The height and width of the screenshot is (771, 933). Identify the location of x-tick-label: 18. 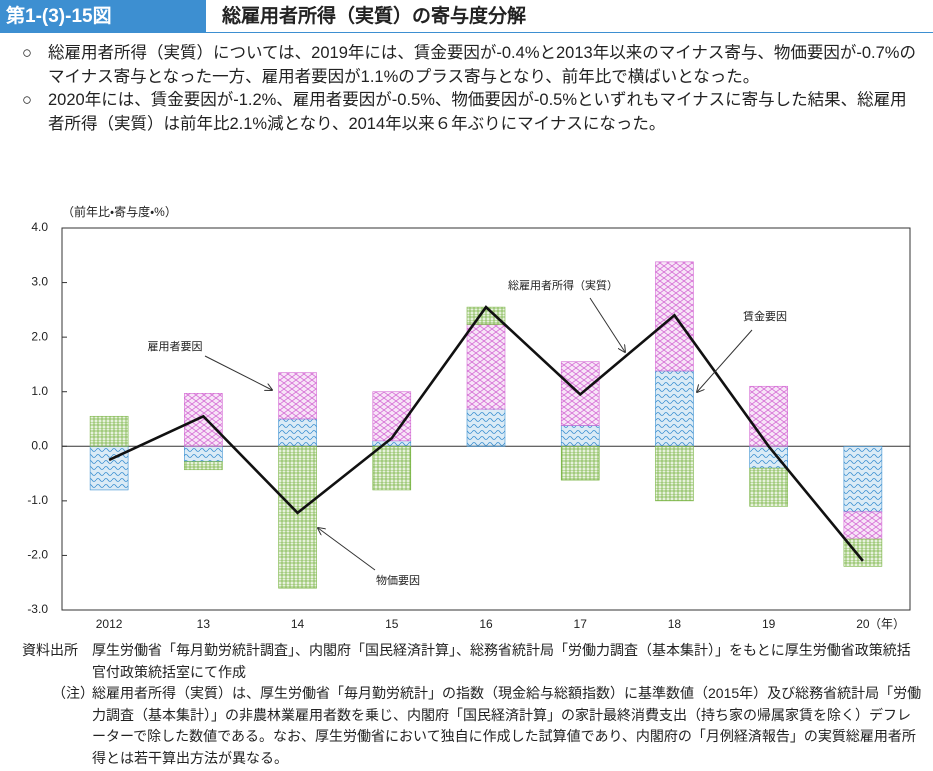
(675, 624).